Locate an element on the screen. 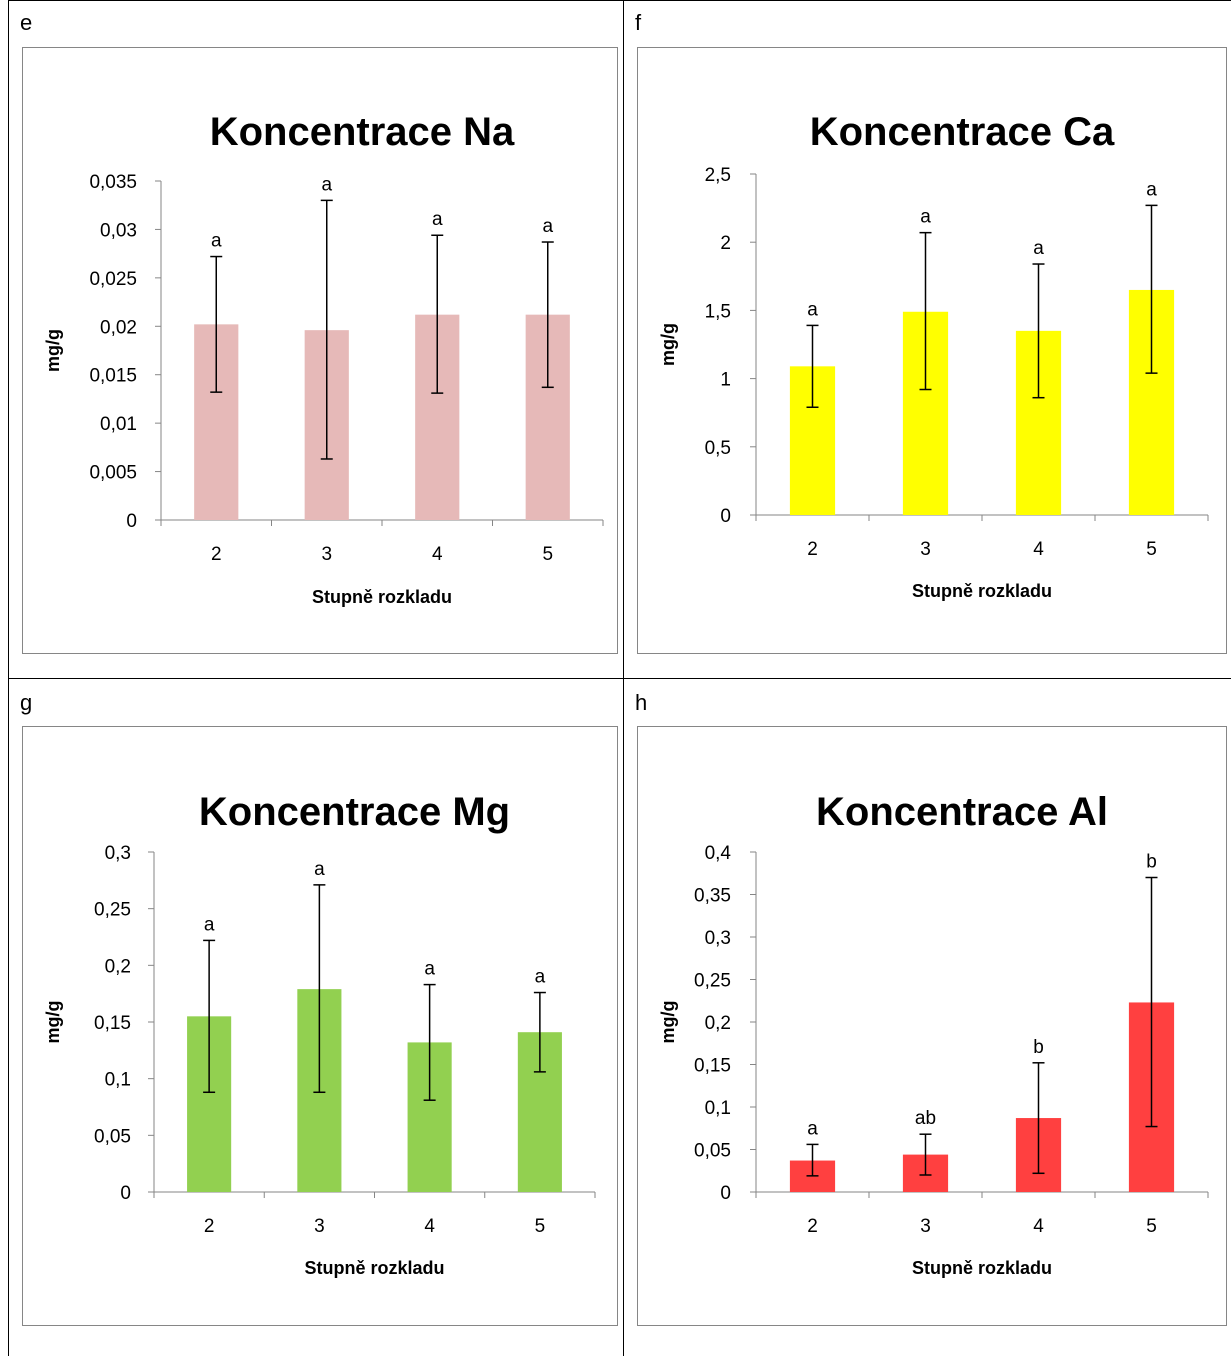 The width and height of the screenshot is (1231, 1356). panel-letter: e is located at coordinates (26, 22).